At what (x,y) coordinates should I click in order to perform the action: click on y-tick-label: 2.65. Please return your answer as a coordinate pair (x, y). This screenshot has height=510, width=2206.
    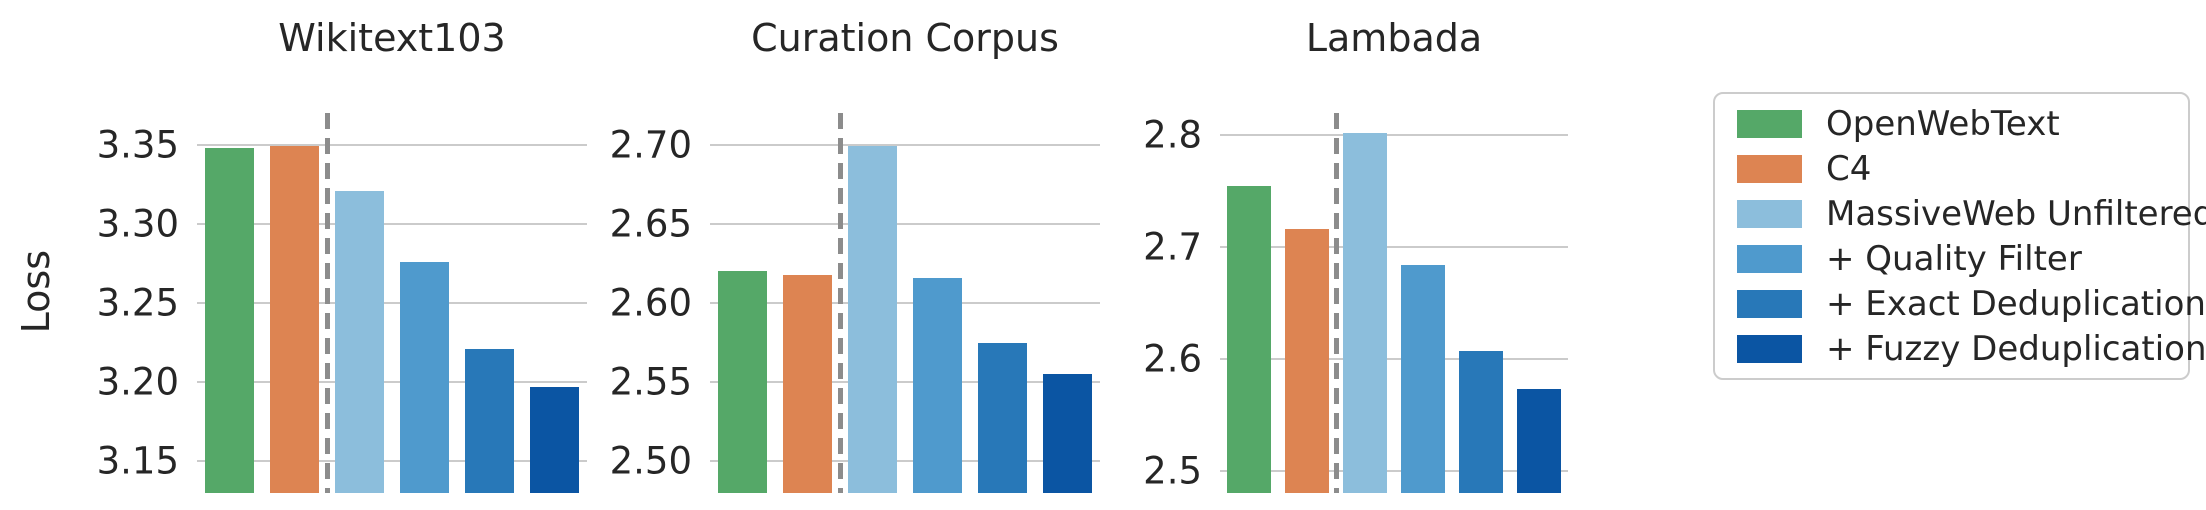
    Looking at the image, I should click on (650, 224).